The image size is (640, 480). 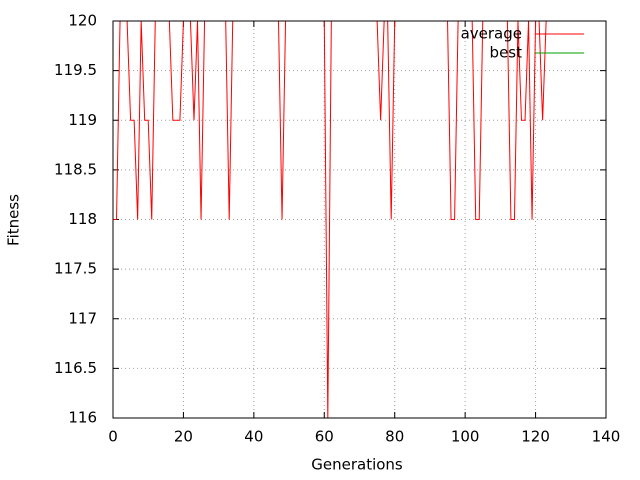 What do you see at coordinates (357, 465) in the screenshot?
I see `x-axis-label: Generations` at bounding box center [357, 465].